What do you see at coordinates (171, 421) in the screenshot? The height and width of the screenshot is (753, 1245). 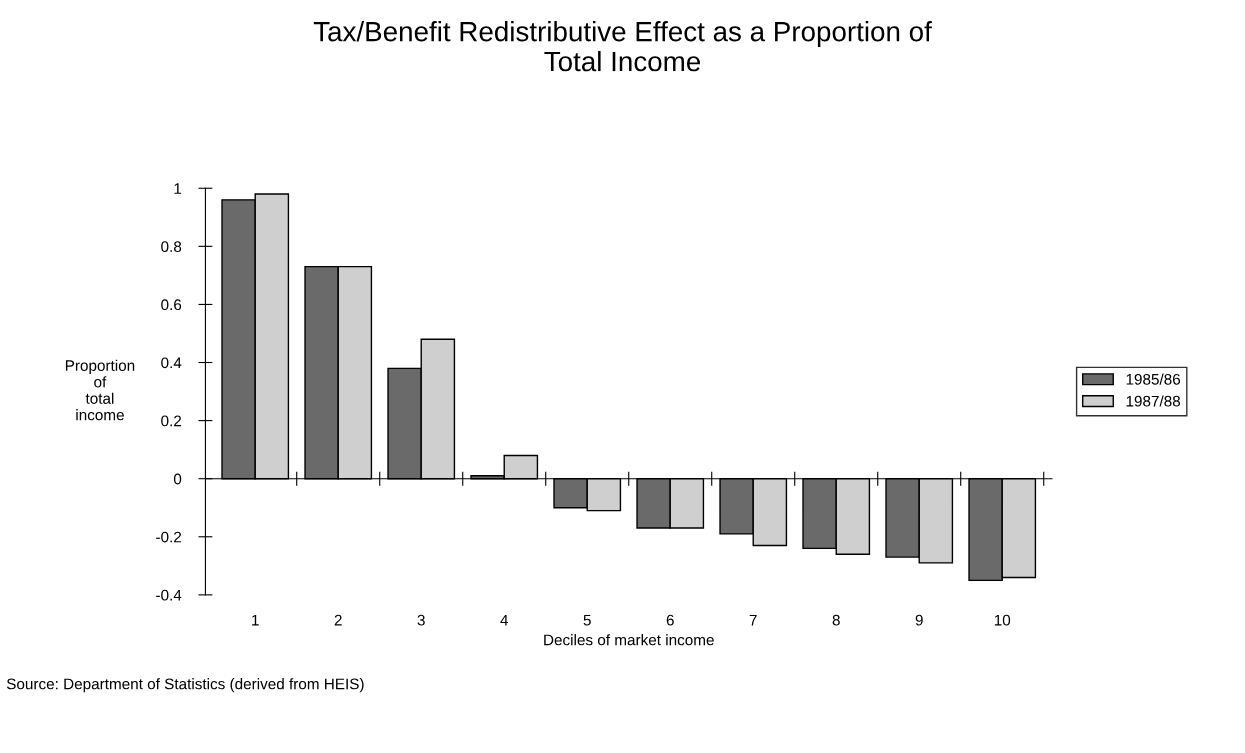 I see `y-tick-label: 0.2` at bounding box center [171, 421].